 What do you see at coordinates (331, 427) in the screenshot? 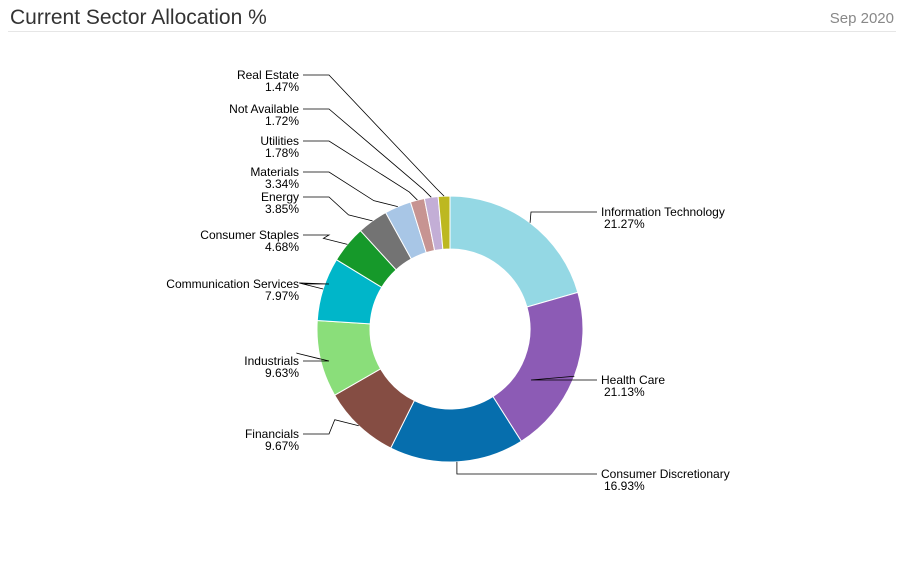
I see `leader-line-financials` at bounding box center [331, 427].